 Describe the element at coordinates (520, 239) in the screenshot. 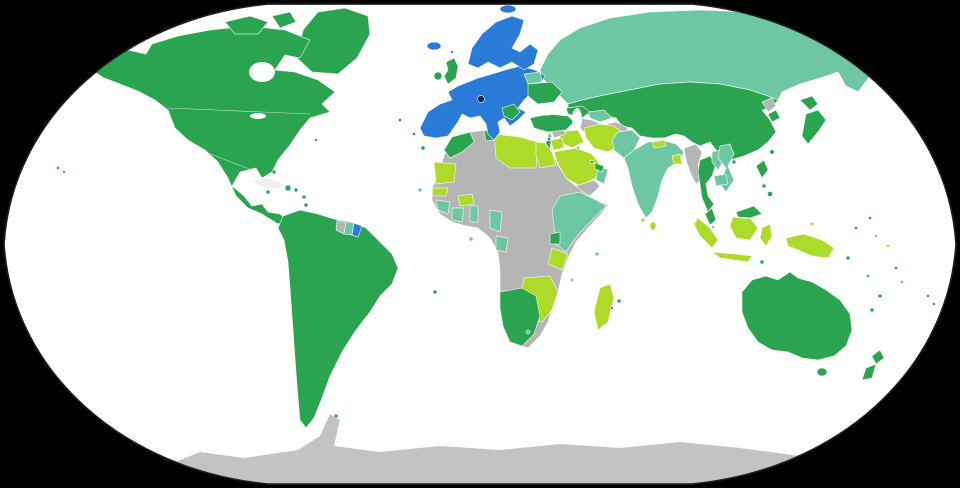

I see `region-africa-base` at that location.